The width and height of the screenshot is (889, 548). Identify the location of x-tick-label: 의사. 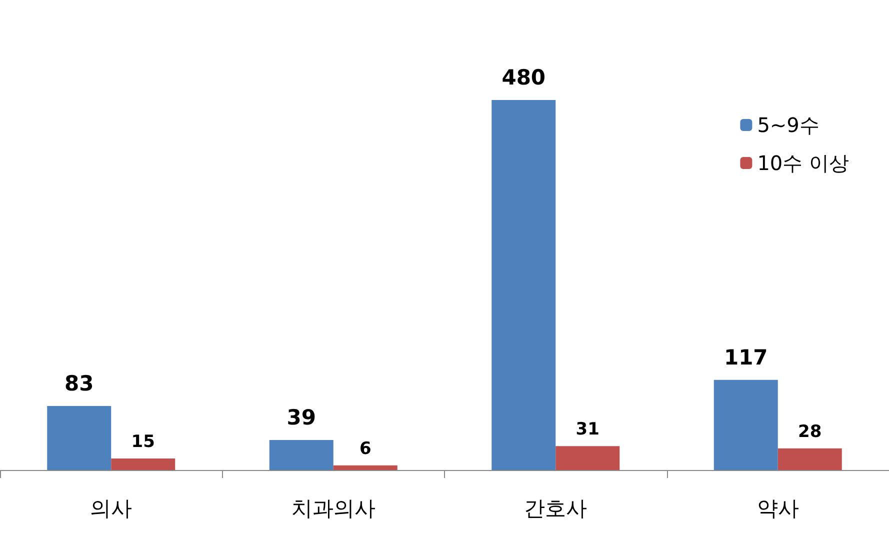
(111, 508).